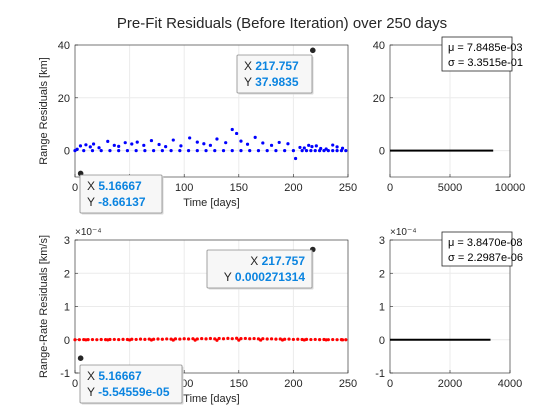 Image resolution: width=560 pixels, height=420 pixels. What do you see at coordinates (265, 277) in the screenshot?
I see `rate_scatter-datatip-row: Y 0.000271314` at bounding box center [265, 277].